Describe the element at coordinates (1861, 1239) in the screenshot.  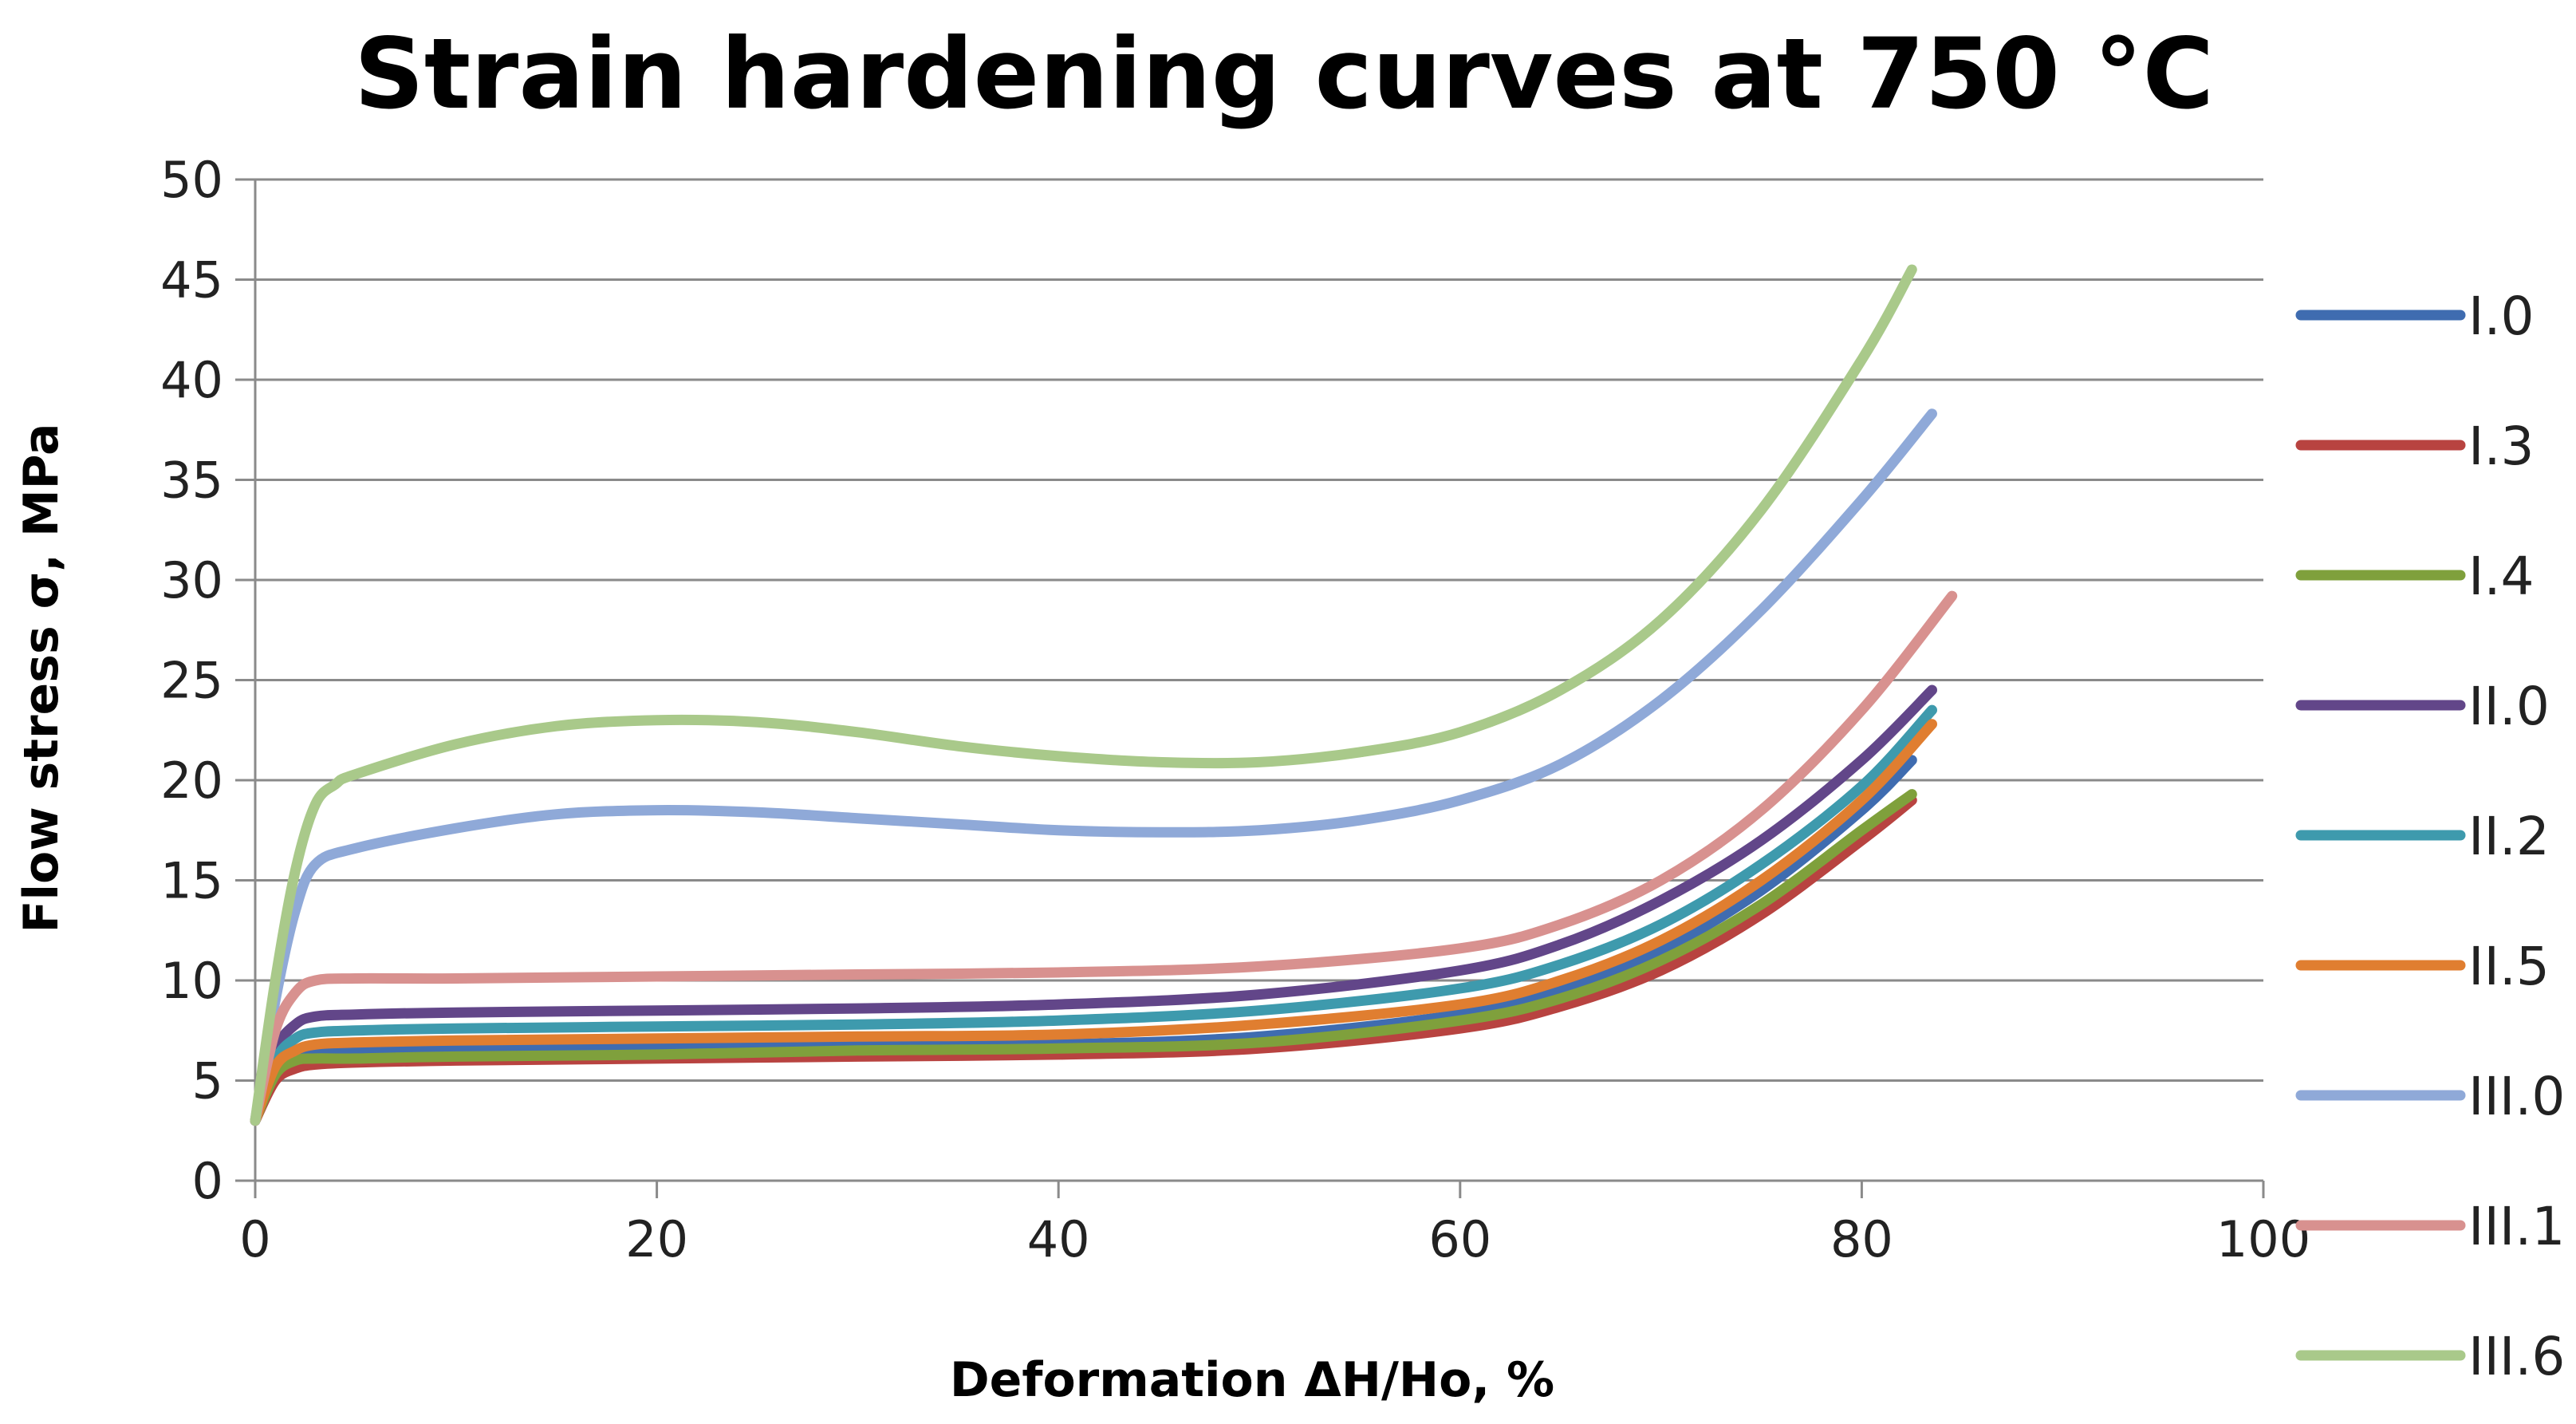
I see `x-tick-label: 80` at that location.